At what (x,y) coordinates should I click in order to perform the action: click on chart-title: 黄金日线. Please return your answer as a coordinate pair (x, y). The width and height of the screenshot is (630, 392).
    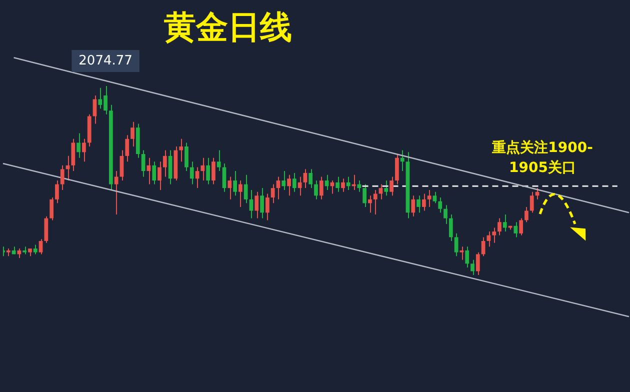
    Looking at the image, I should click on (228, 27).